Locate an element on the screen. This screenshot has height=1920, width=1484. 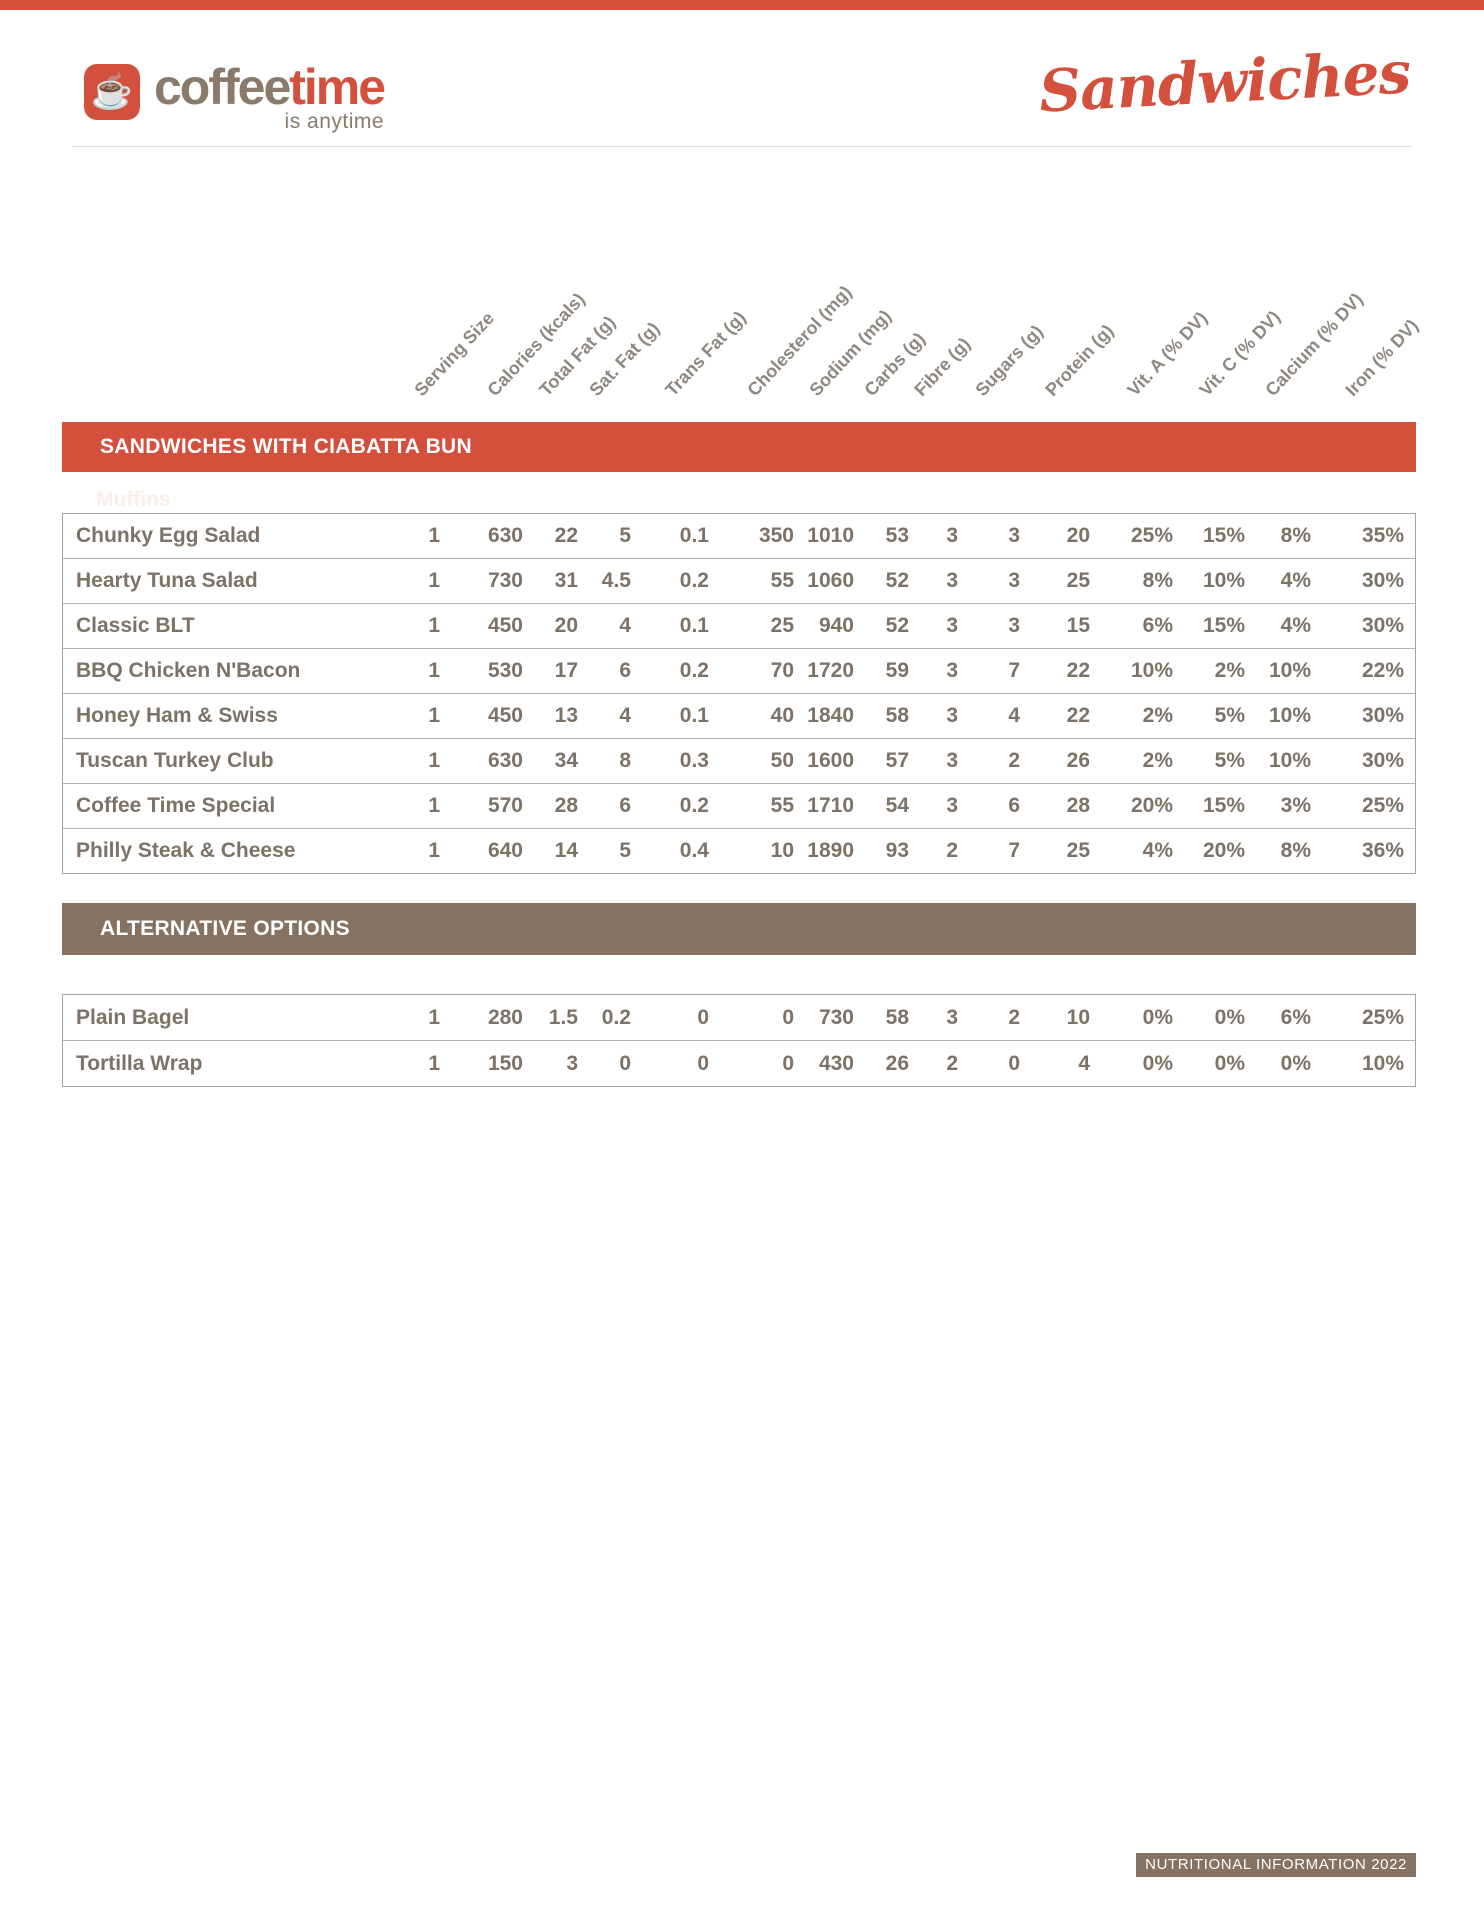
item-name: Hearty Tuna Salad is located at coordinates (167, 580).